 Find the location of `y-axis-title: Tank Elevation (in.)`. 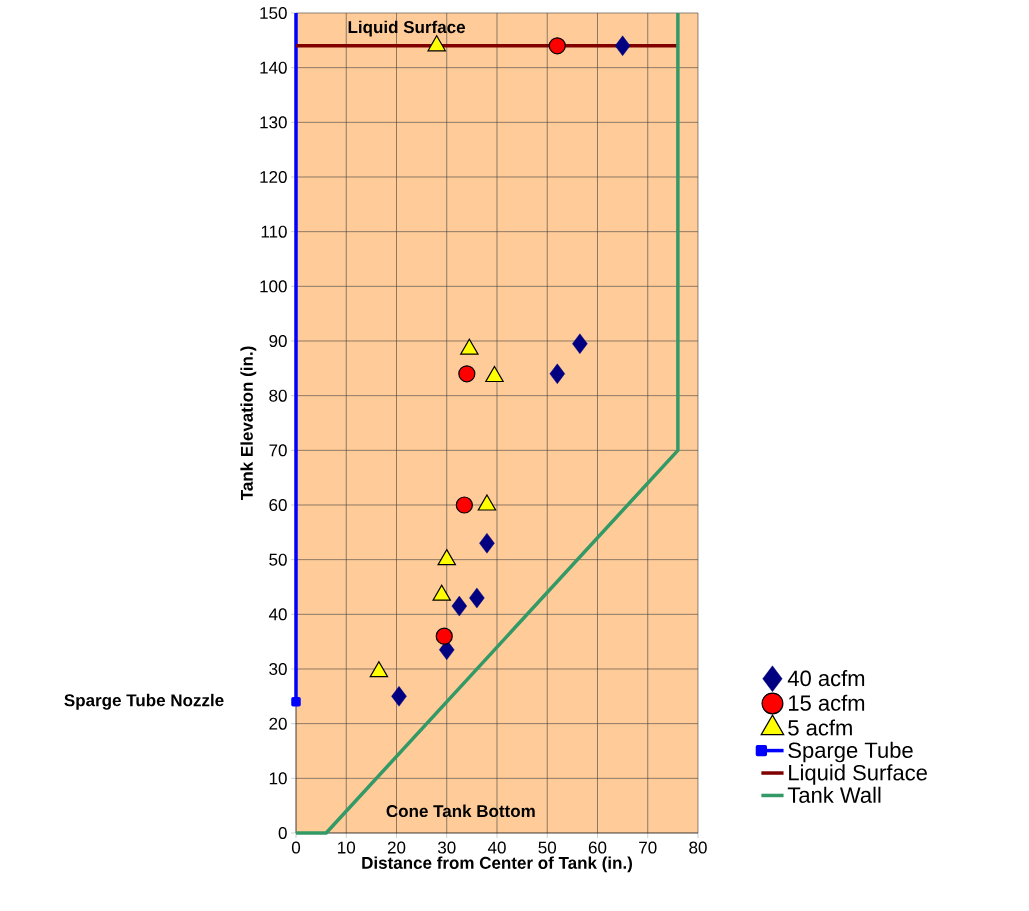

y-axis-title: Tank Elevation (in.) is located at coordinates (248, 423).